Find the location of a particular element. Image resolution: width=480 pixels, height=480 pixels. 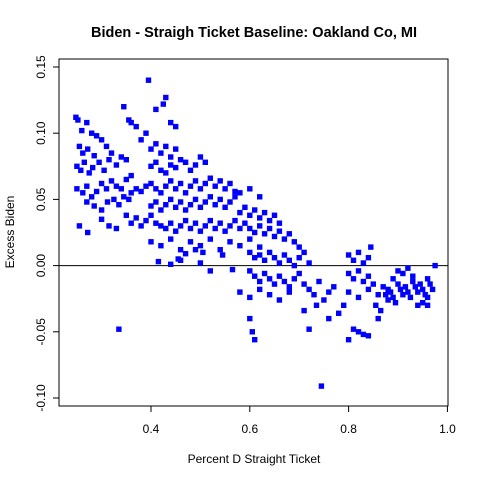

y-axis-label: Excess Biden is located at coordinates (10, 232).